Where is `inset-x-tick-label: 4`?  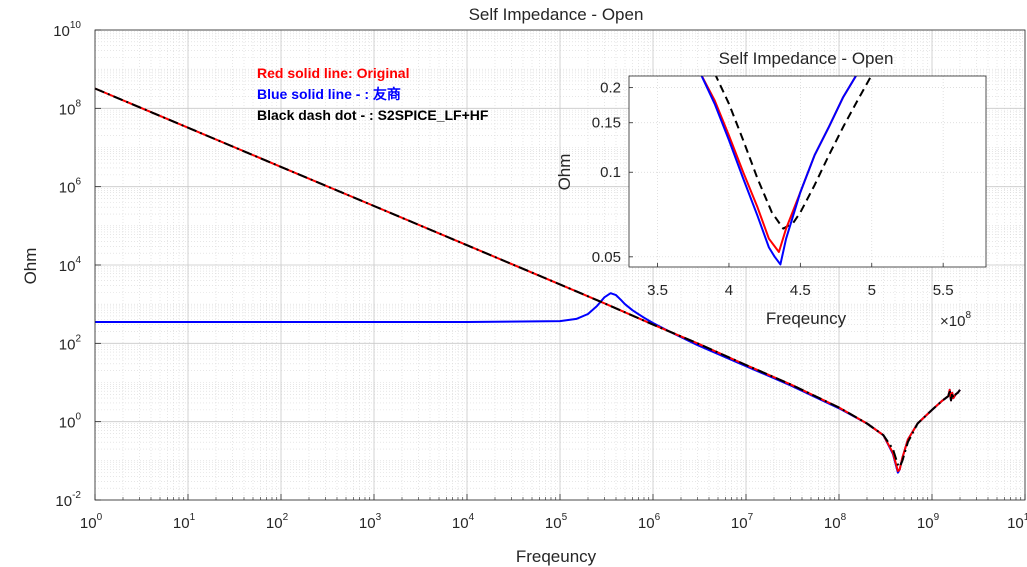
inset-x-tick-label: 4 is located at coordinates (729, 290).